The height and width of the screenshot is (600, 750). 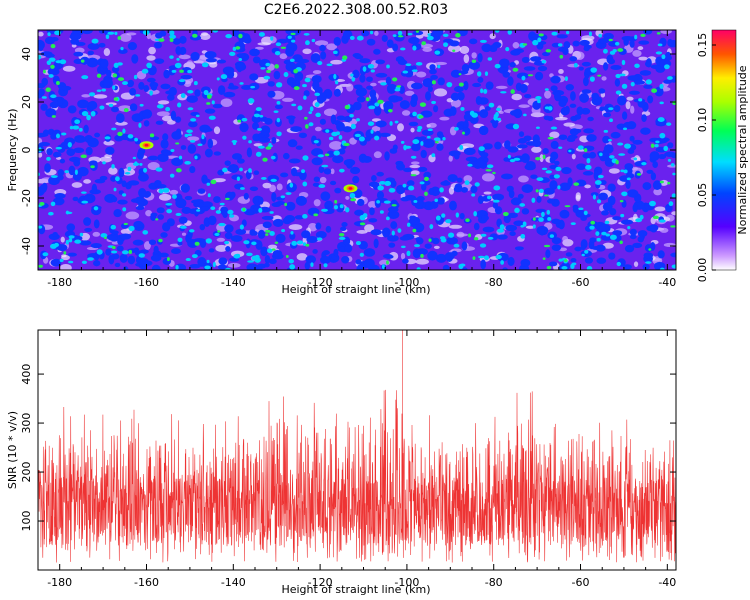 I want to click on chart-title: C2E6.2022.308.00.52.R03, so click(x=356, y=10).